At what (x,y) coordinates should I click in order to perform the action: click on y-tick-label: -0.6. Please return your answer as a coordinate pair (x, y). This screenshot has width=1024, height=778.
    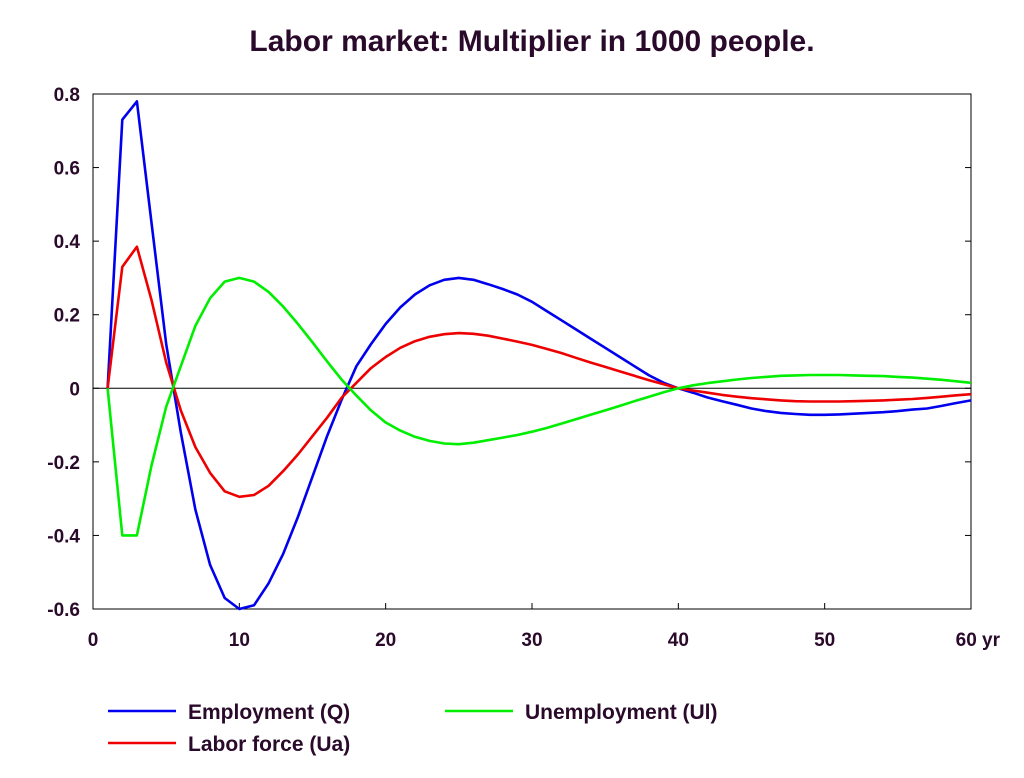
    Looking at the image, I should click on (63, 610).